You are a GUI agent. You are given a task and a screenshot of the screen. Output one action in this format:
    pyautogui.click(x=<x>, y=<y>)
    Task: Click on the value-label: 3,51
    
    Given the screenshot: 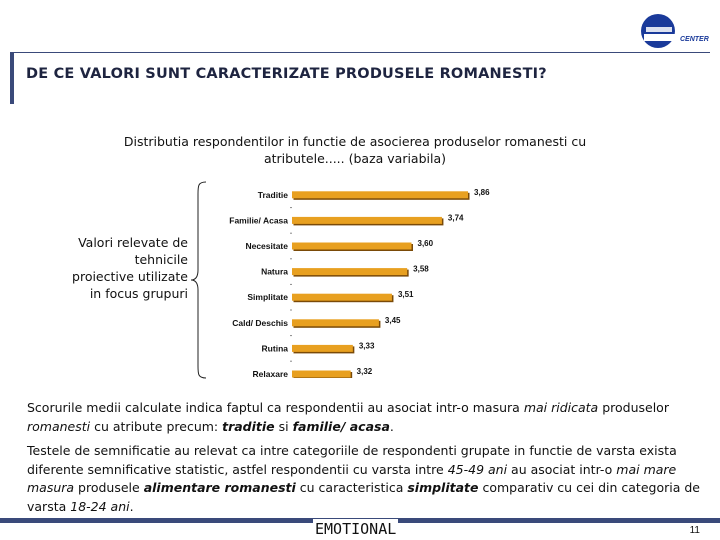 What is the action you would take?
    pyautogui.click(x=406, y=294)
    